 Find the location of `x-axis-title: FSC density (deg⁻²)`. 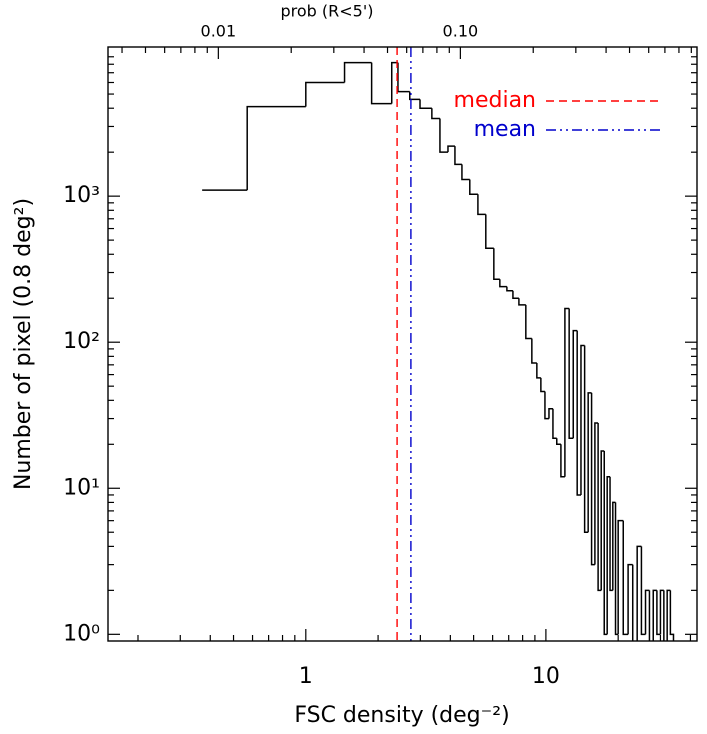

x-axis-title: FSC density (deg⁻²) is located at coordinates (401, 715).